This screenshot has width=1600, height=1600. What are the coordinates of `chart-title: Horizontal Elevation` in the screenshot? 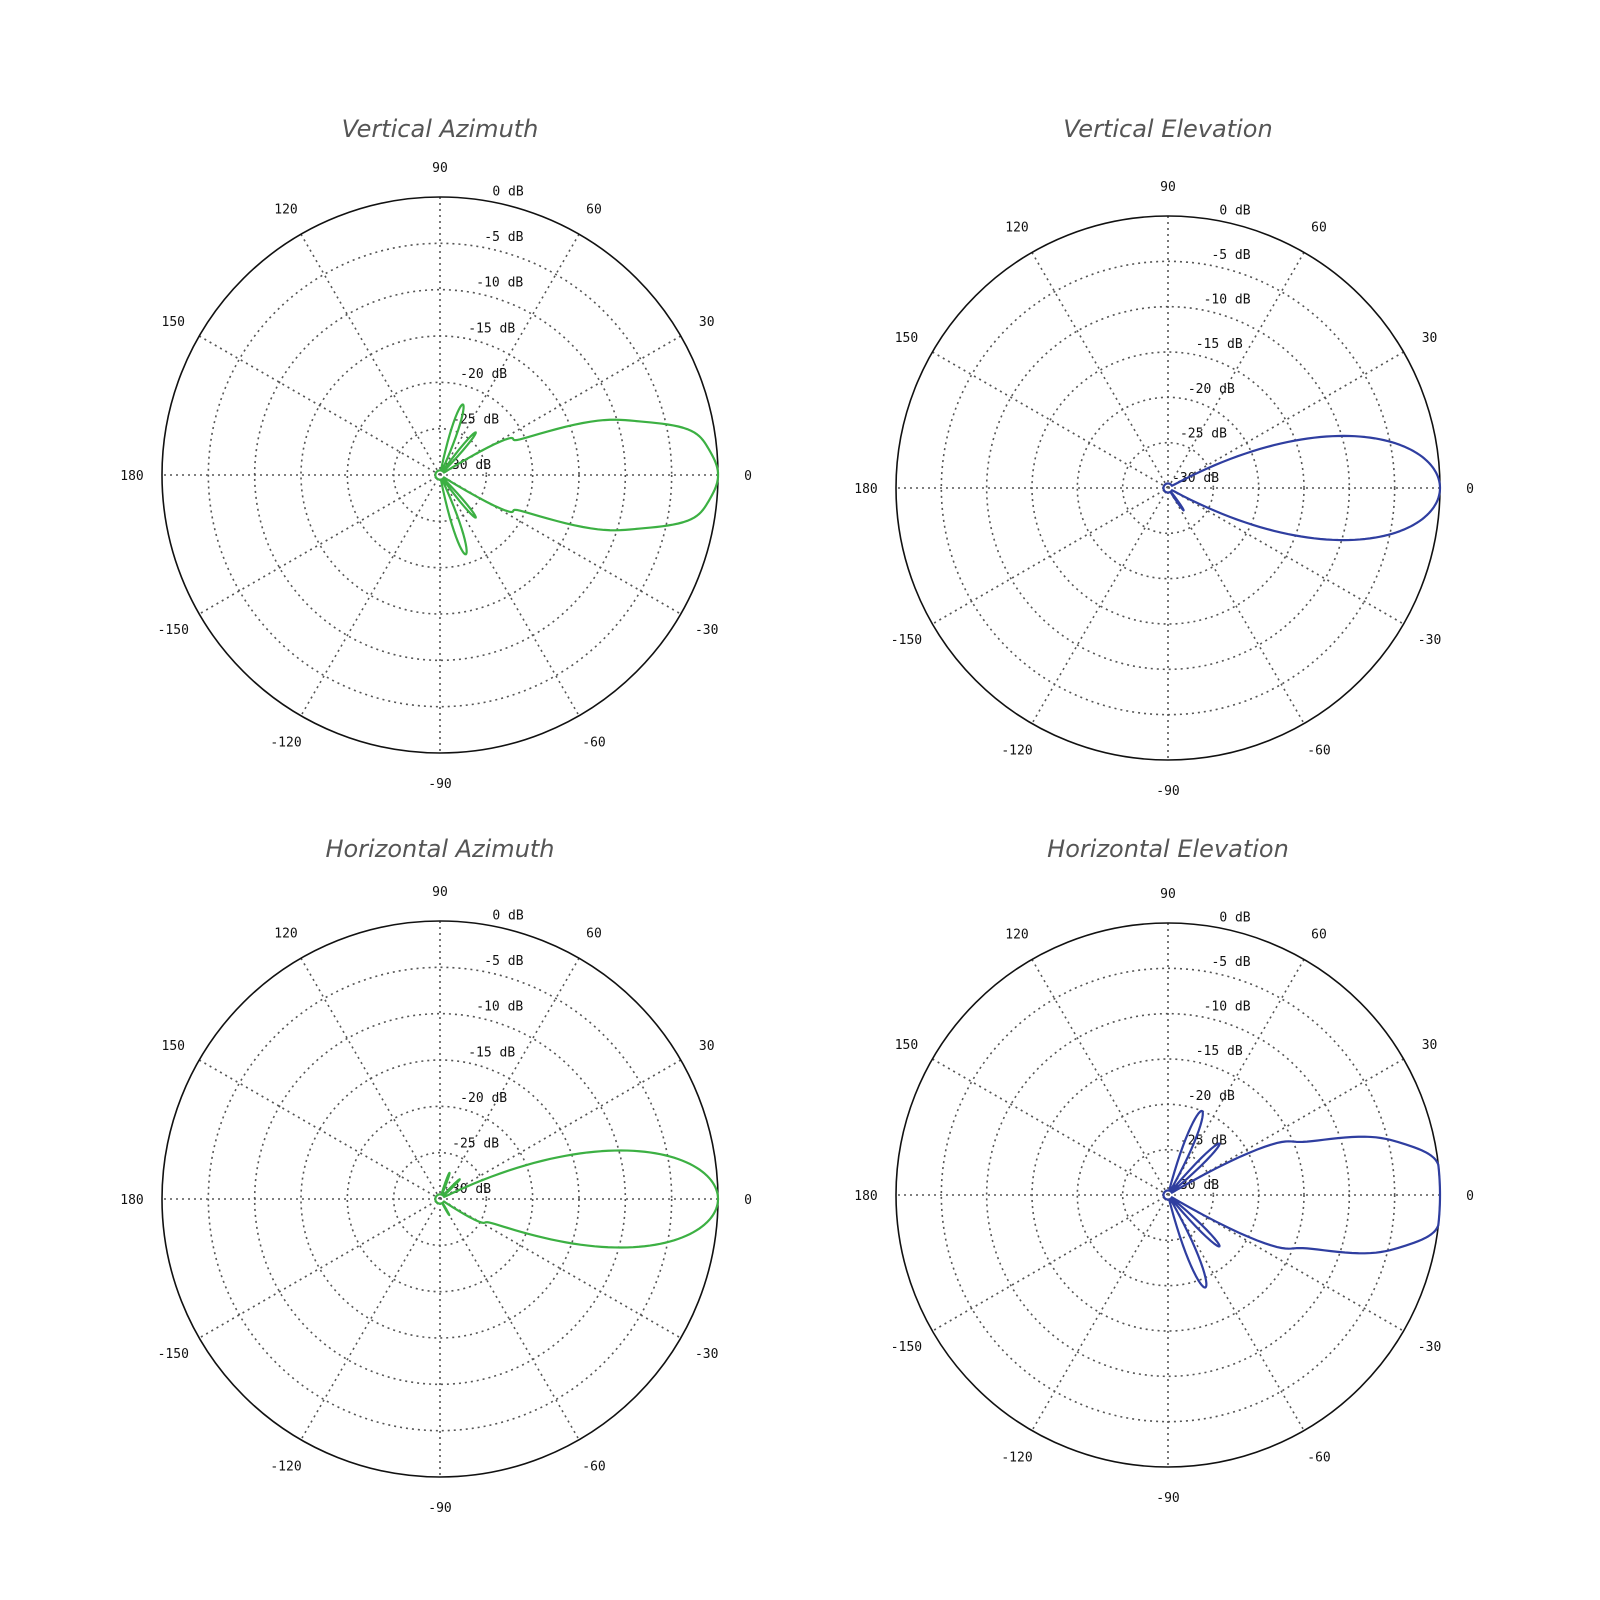 It's located at (1168, 849).